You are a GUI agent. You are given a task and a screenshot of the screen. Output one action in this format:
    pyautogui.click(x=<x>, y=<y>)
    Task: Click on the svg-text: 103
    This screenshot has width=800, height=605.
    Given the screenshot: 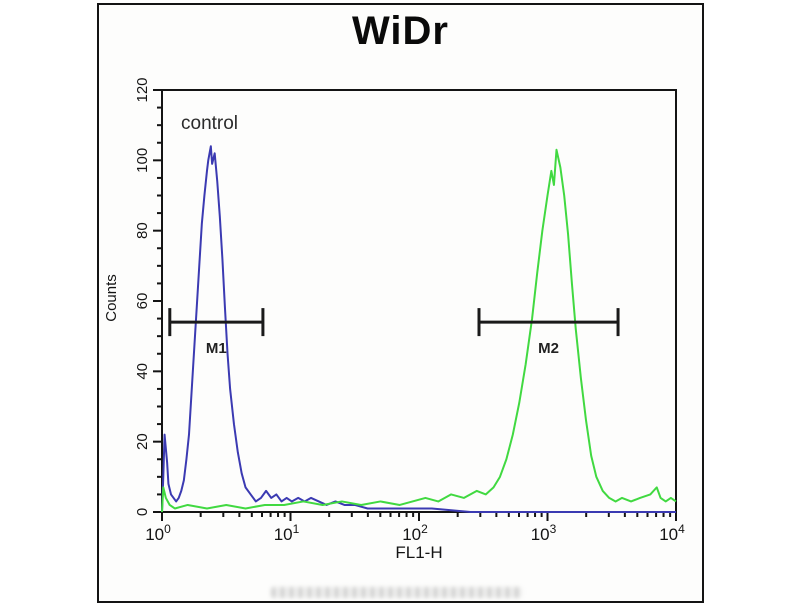 What is the action you would take?
    pyautogui.click(x=544, y=533)
    